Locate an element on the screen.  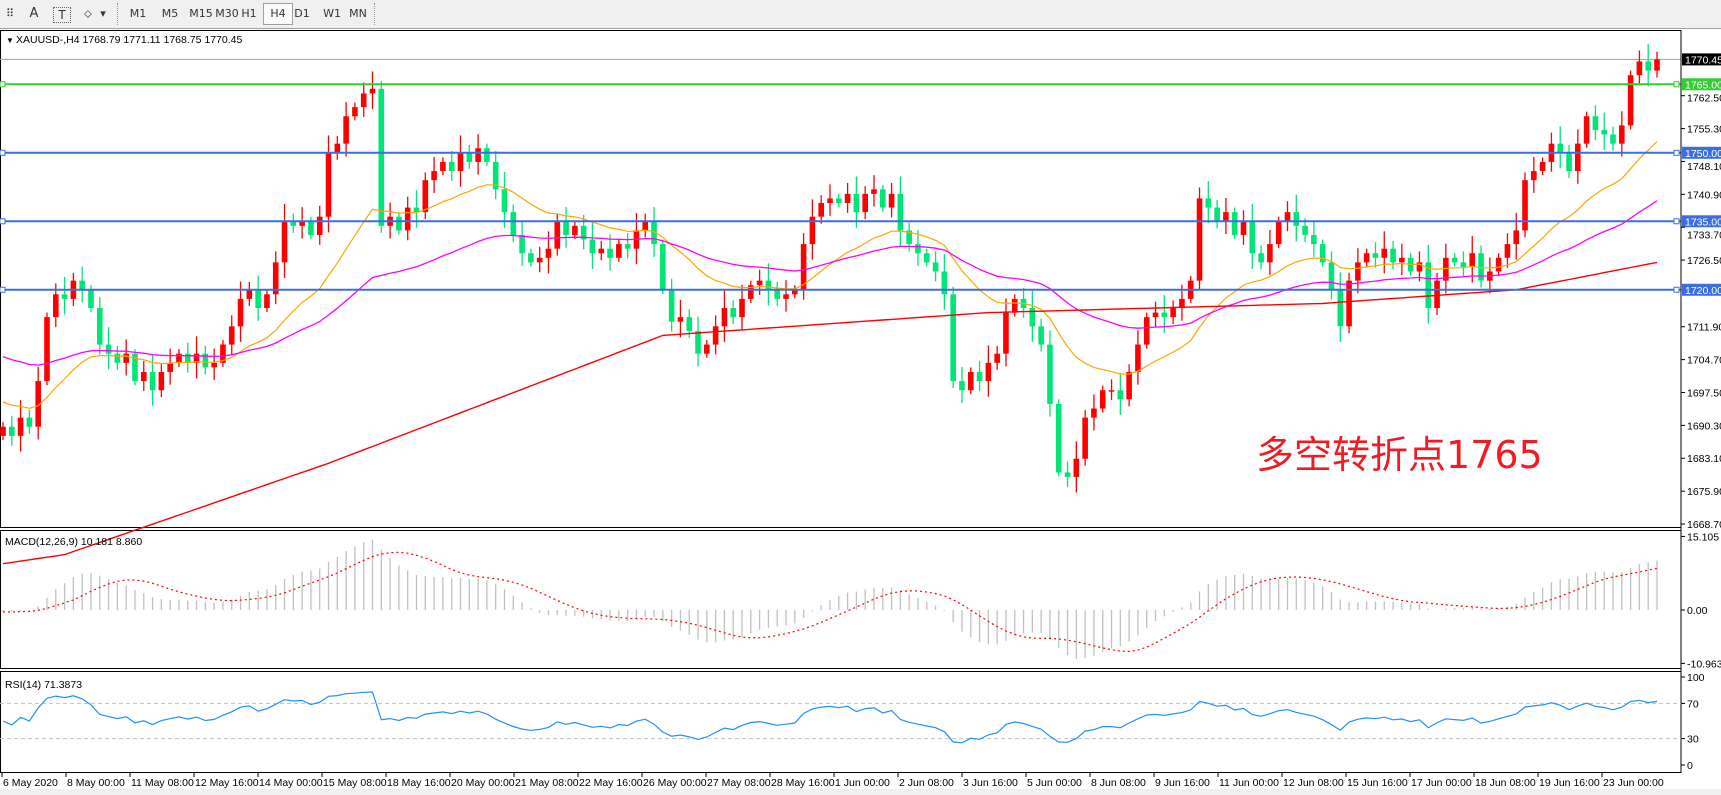
timeframe-h4-button: H4 is located at coordinates (278, 14).